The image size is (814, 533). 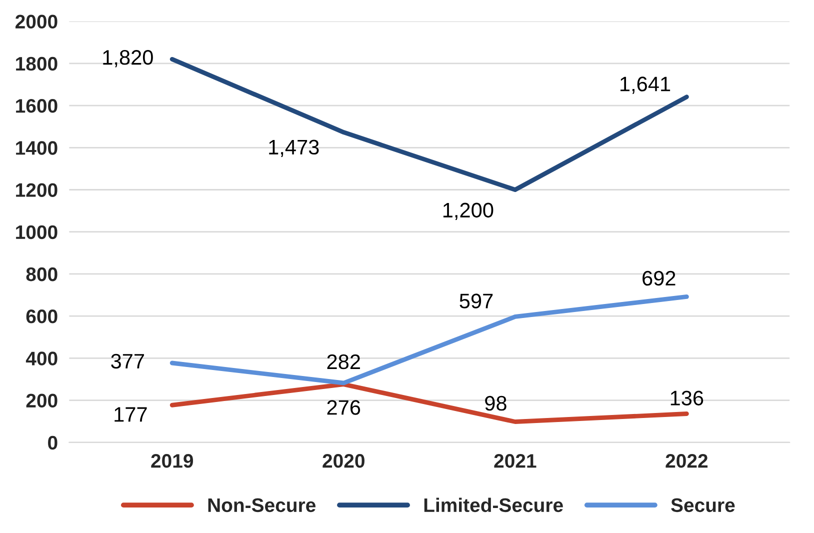 I want to click on data-label: 276, so click(x=343, y=407).